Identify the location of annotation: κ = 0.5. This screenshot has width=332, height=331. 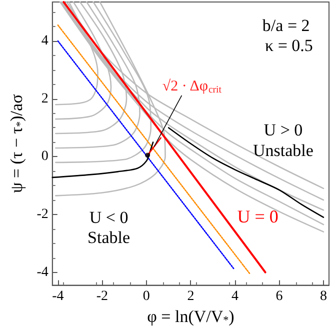
(289, 46).